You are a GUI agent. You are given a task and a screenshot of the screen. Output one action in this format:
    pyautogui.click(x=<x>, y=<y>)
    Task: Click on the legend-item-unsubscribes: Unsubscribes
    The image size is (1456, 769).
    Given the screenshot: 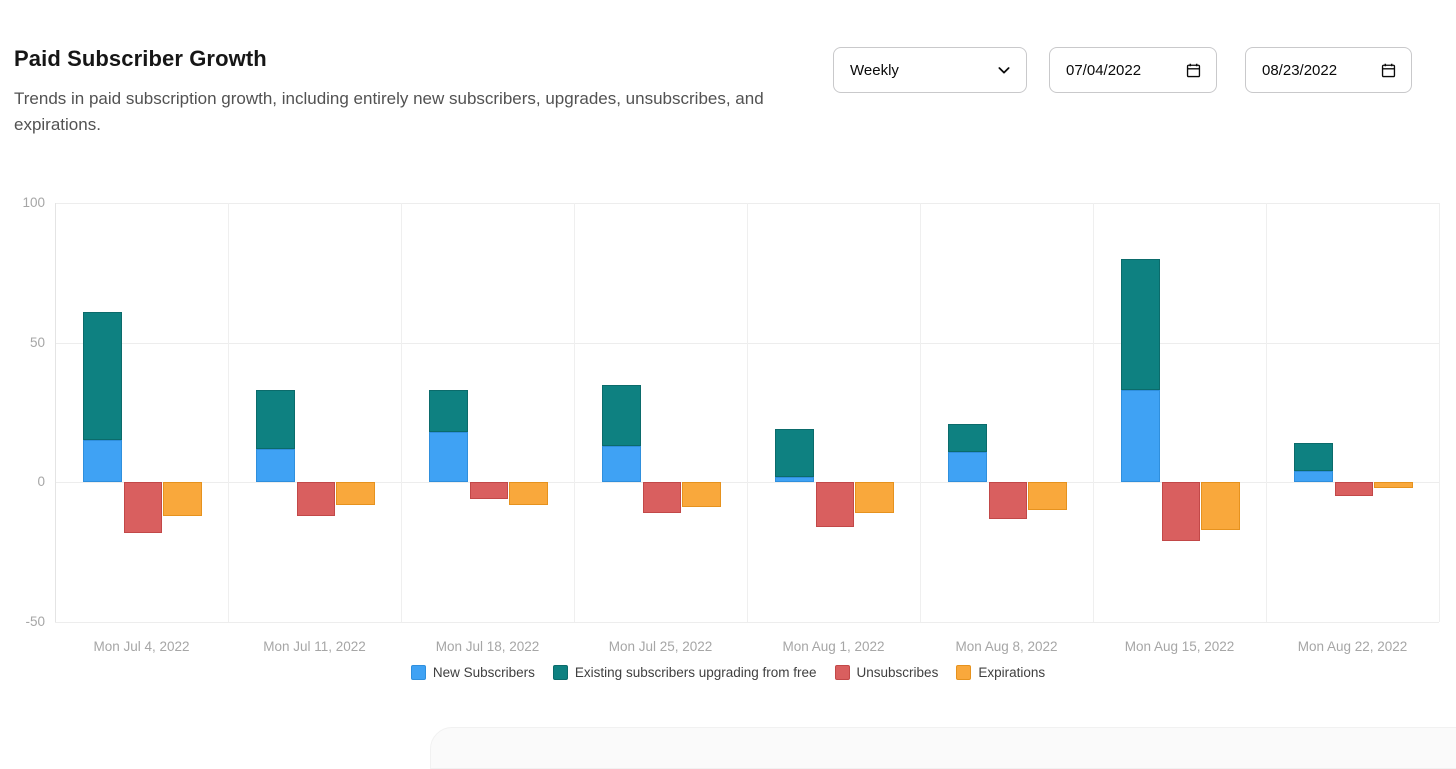 What is the action you would take?
    pyautogui.click(x=886, y=672)
    